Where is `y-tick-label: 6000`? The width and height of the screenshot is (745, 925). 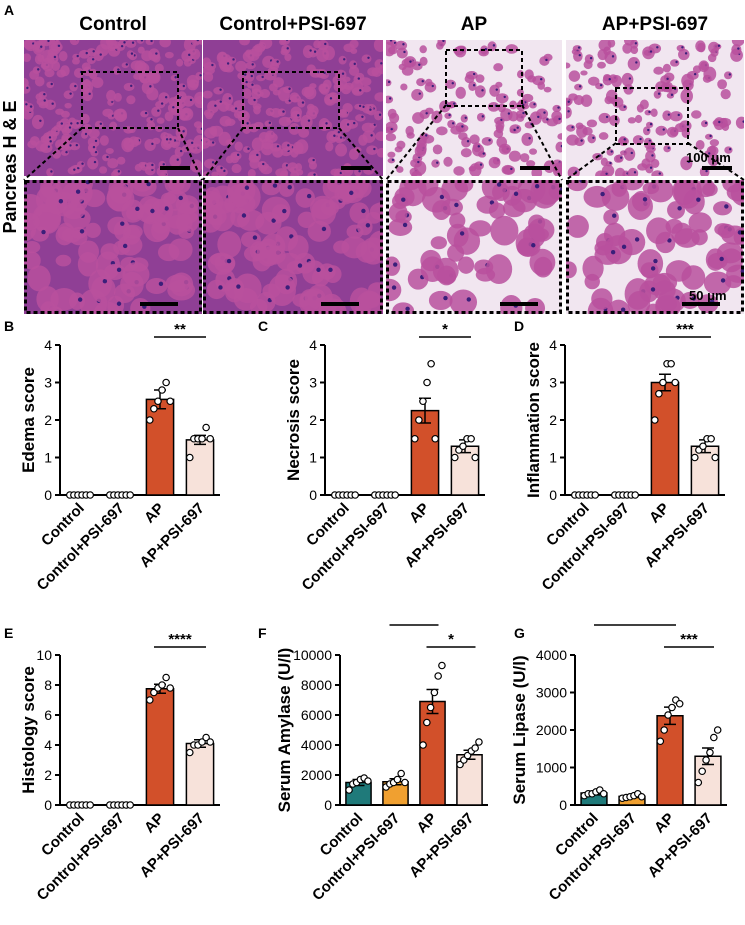 y-tick-label: 6000 is located at coordinates (316, 715).